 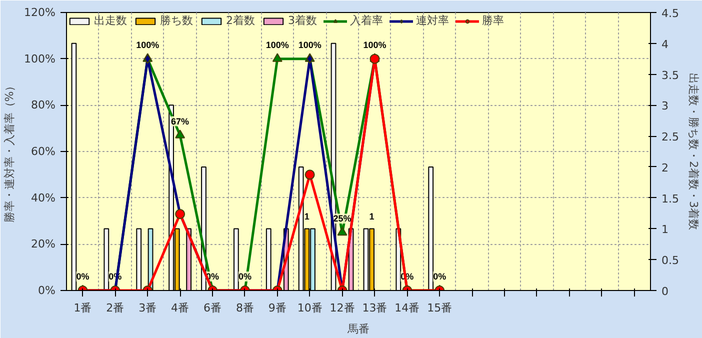 I want to click on y2-tick-label: 1, so click(x=665, y=229).